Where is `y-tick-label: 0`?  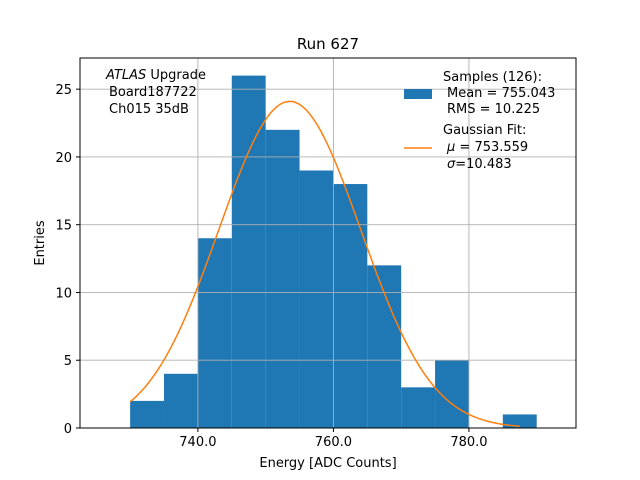
y-tick-label: 0 is located at coordinates (68, 429).